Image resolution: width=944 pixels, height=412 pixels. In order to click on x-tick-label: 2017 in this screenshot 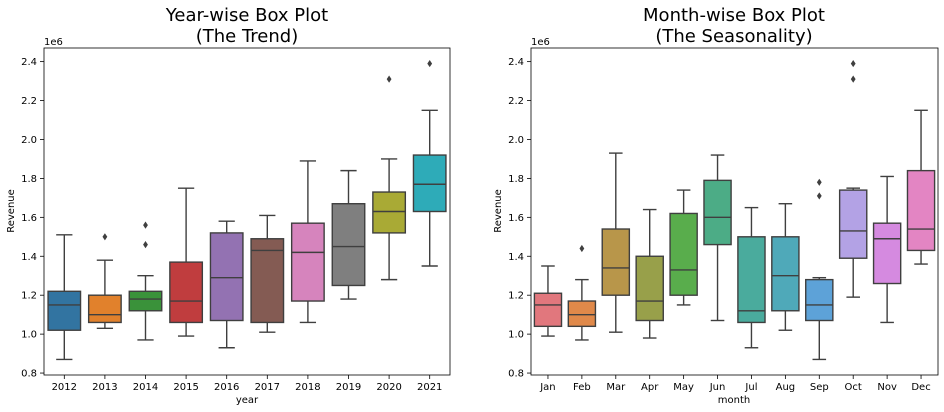, I will do `click(267, 387)`.